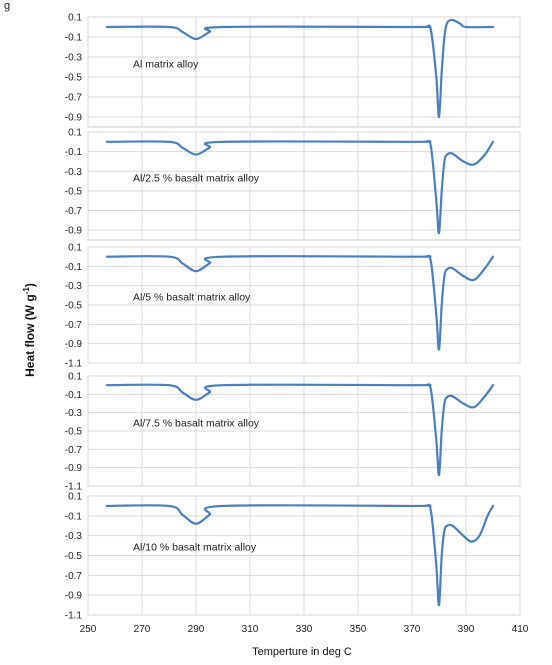 This screenshot has height=665, width=552. I want to click on y-axis-title: Heat flow (W g-1), so click(29, 330).